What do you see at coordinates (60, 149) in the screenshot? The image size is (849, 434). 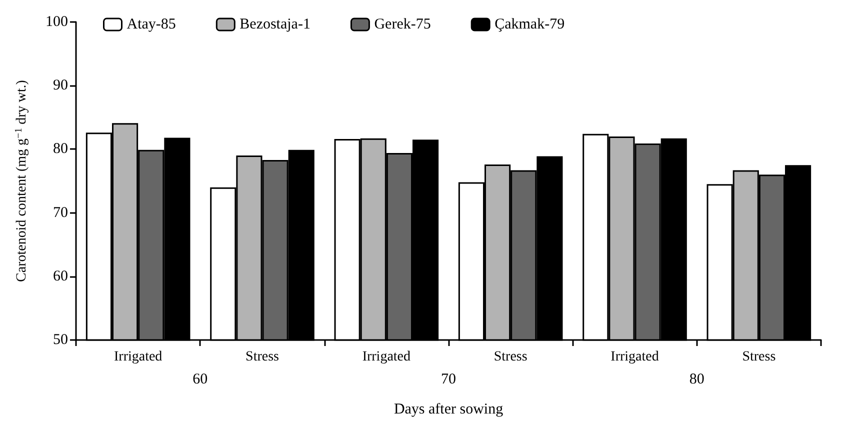 I see `y-tick-label: 80` at bounding box center [60, 149].